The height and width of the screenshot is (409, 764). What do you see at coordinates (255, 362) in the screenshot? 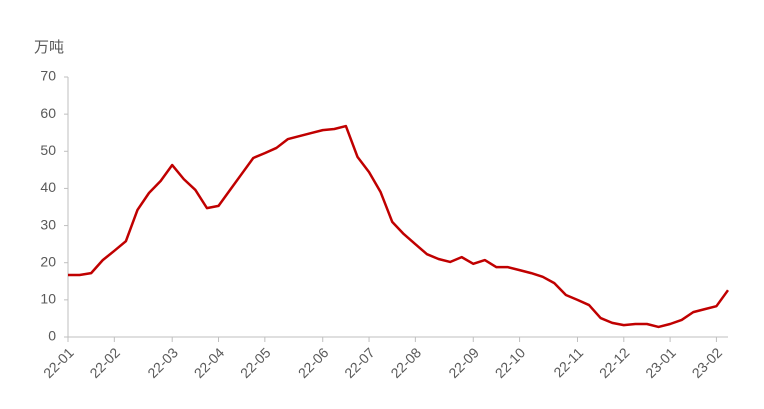
I see `x-tick-label: 22-05` at bounding box center [255, 362].